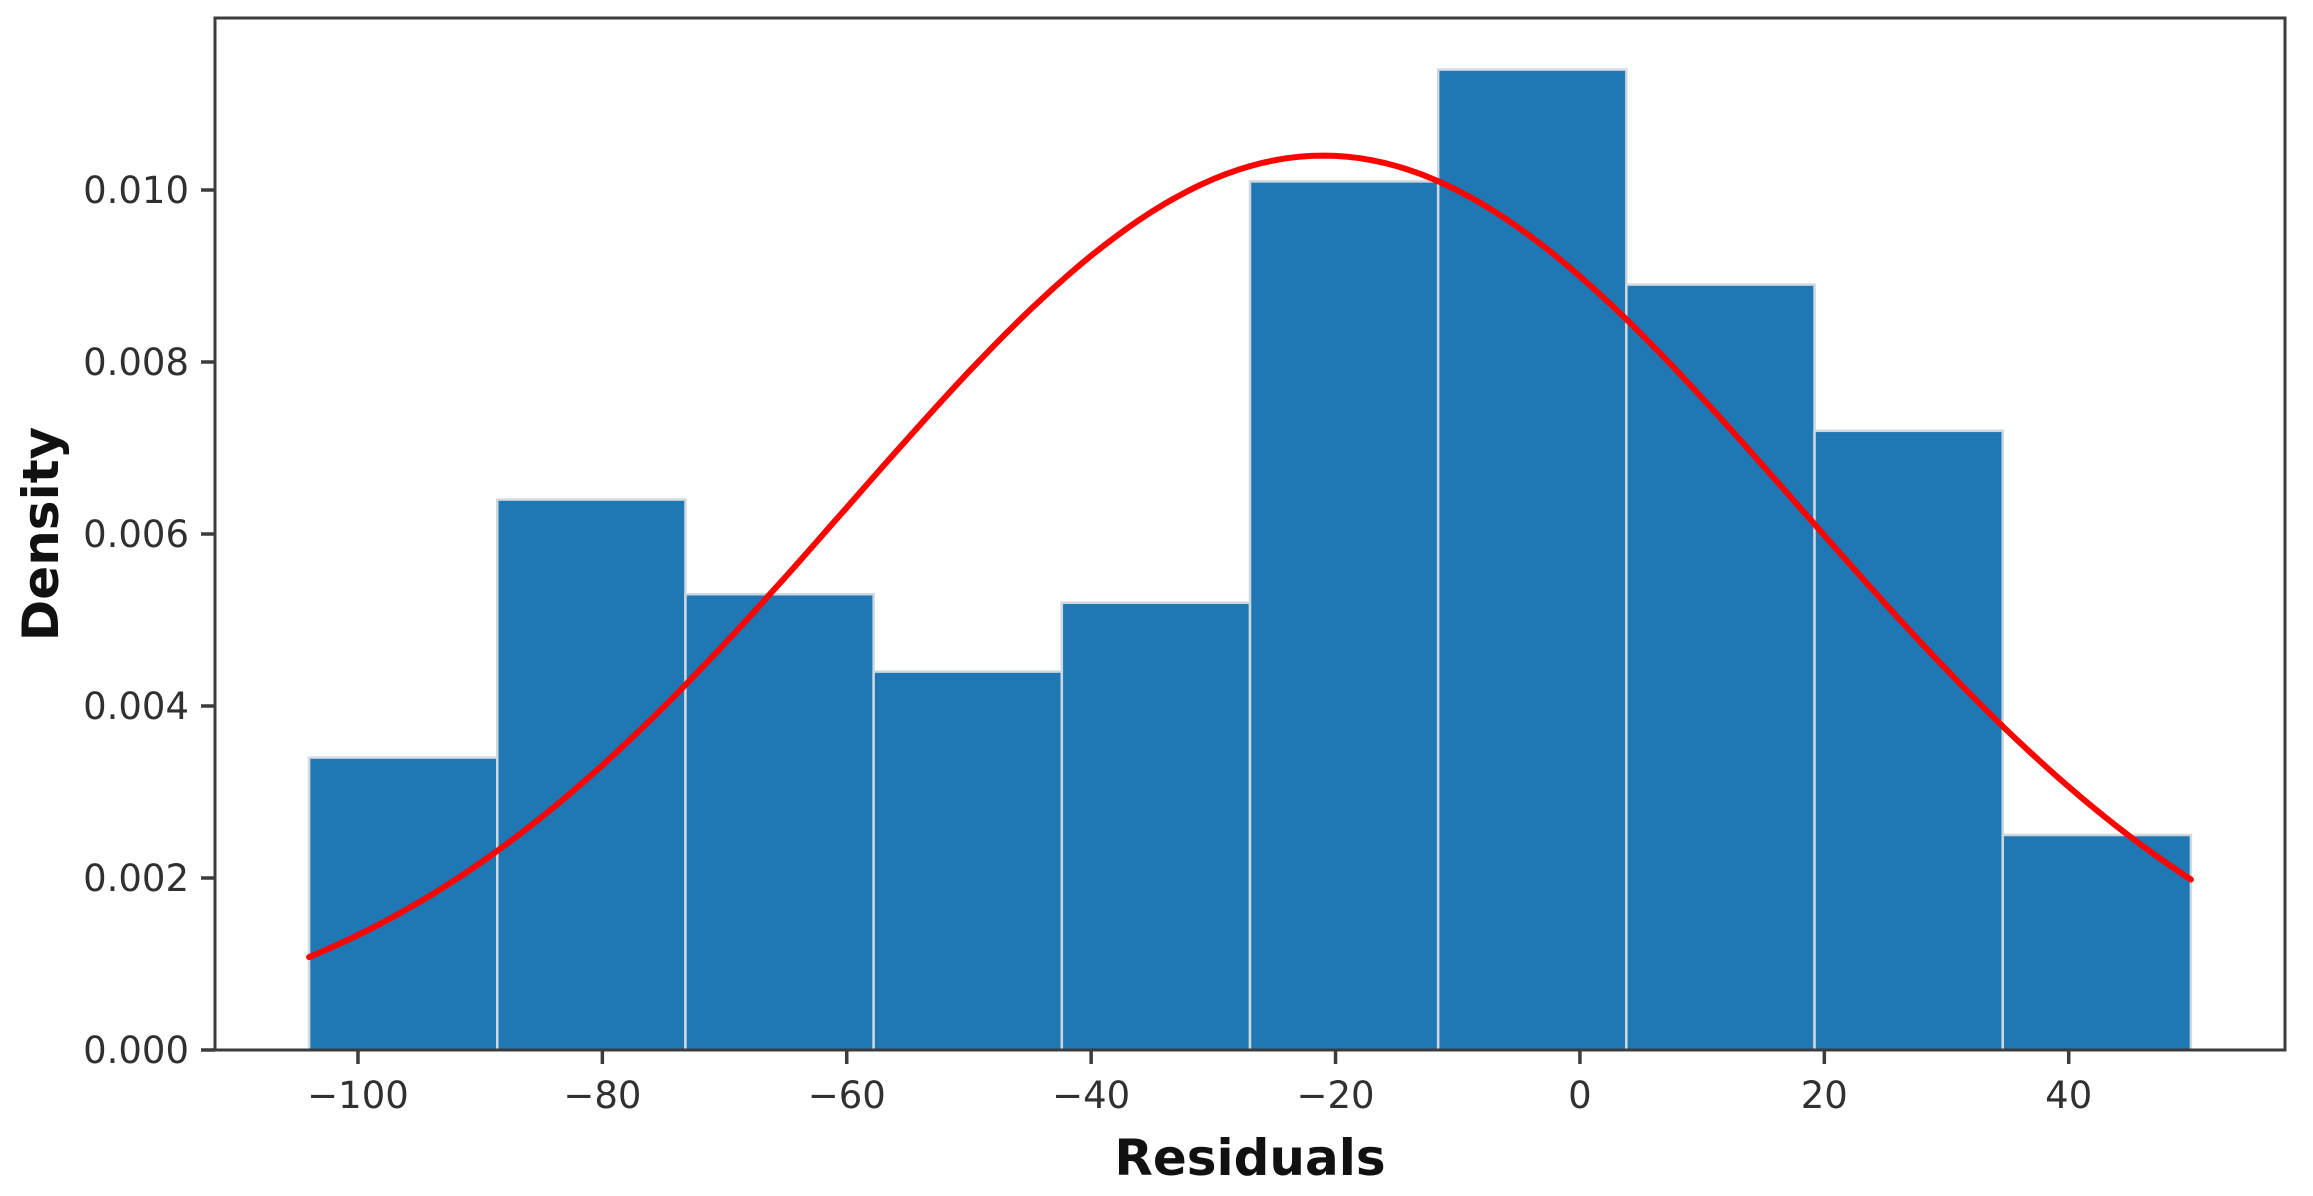 The width and height of the screenshot is (2313, 1196). Describe the element at coordinates (1580, 1095) in the screenshot. I see `x-tick-label: 0` at that location.